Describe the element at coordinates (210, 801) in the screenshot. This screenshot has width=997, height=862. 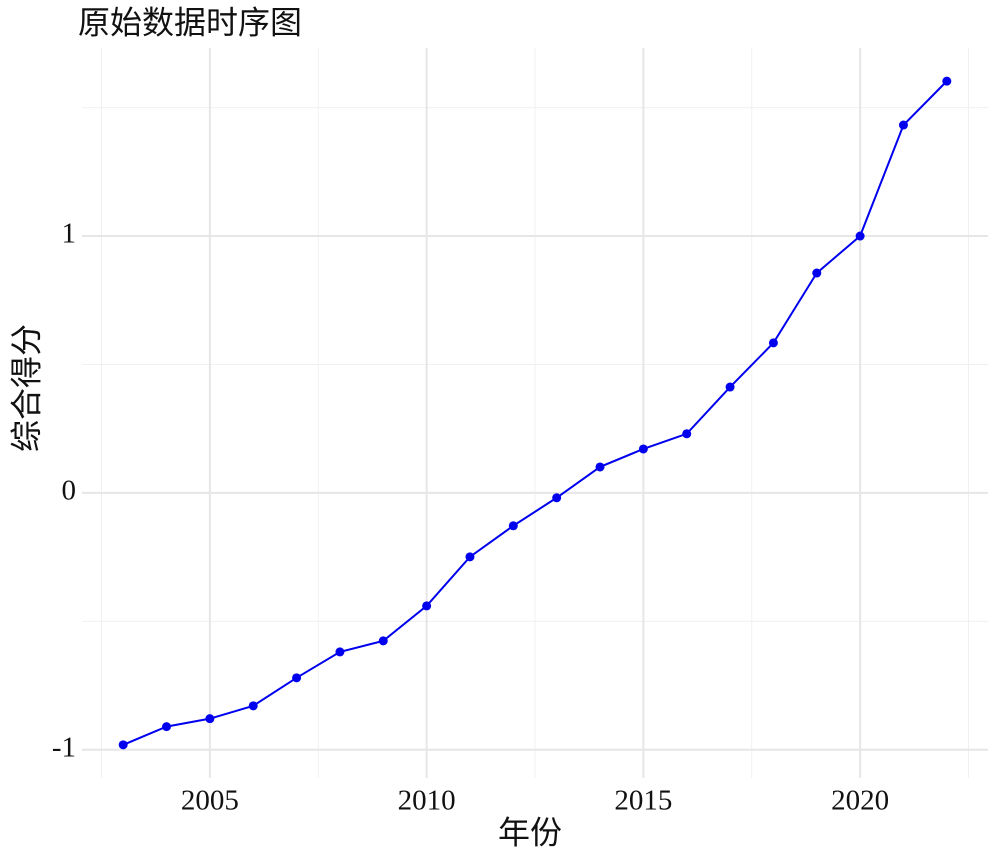
I see `x-tick-label: 2005` at that location.